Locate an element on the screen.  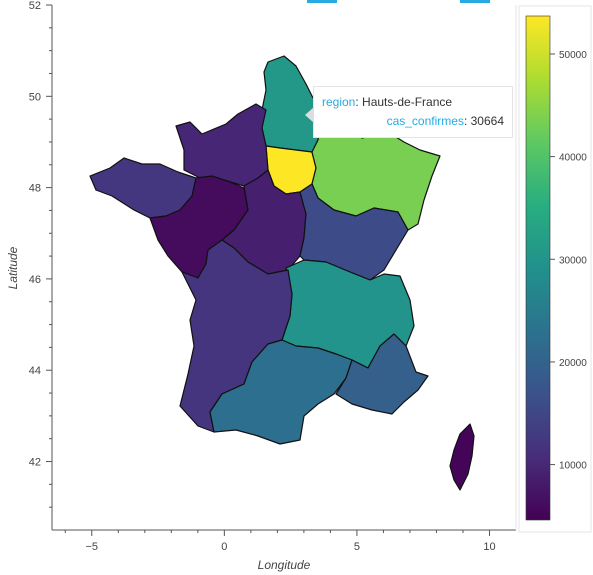
x-axis-title: Longitude is located at coordinates (284, 565).